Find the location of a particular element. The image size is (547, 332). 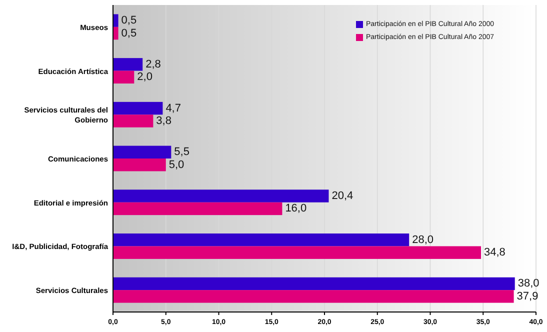

data-label: 34,8 is located at coordinates (495, 252).